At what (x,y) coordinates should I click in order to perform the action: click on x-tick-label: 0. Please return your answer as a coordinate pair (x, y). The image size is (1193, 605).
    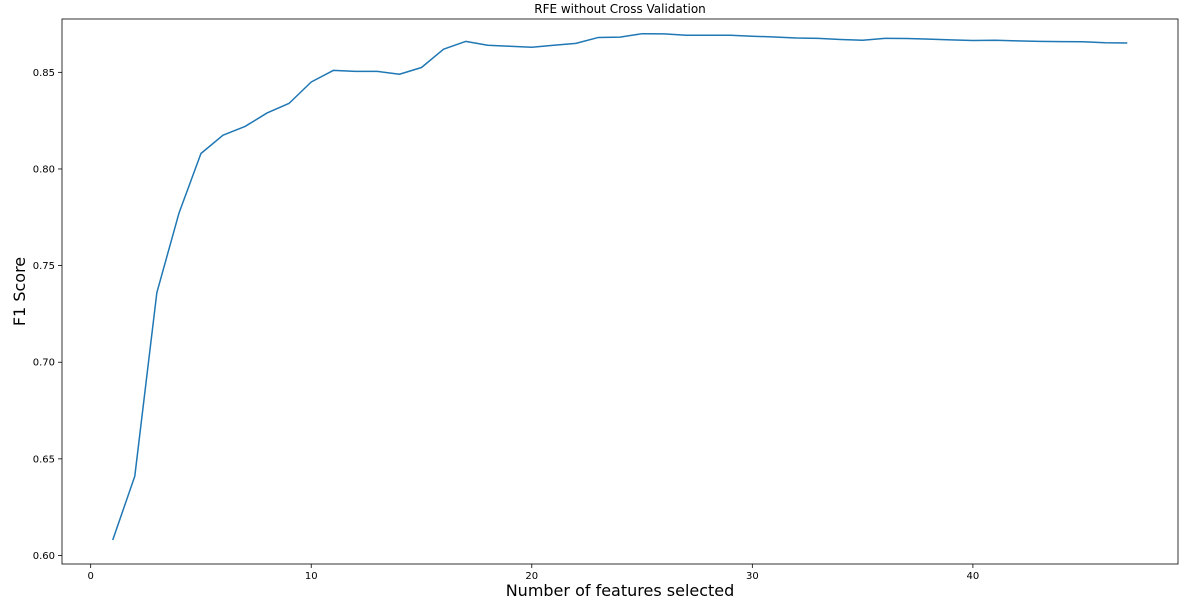
    Looking at the image, I should click on (90, 576).